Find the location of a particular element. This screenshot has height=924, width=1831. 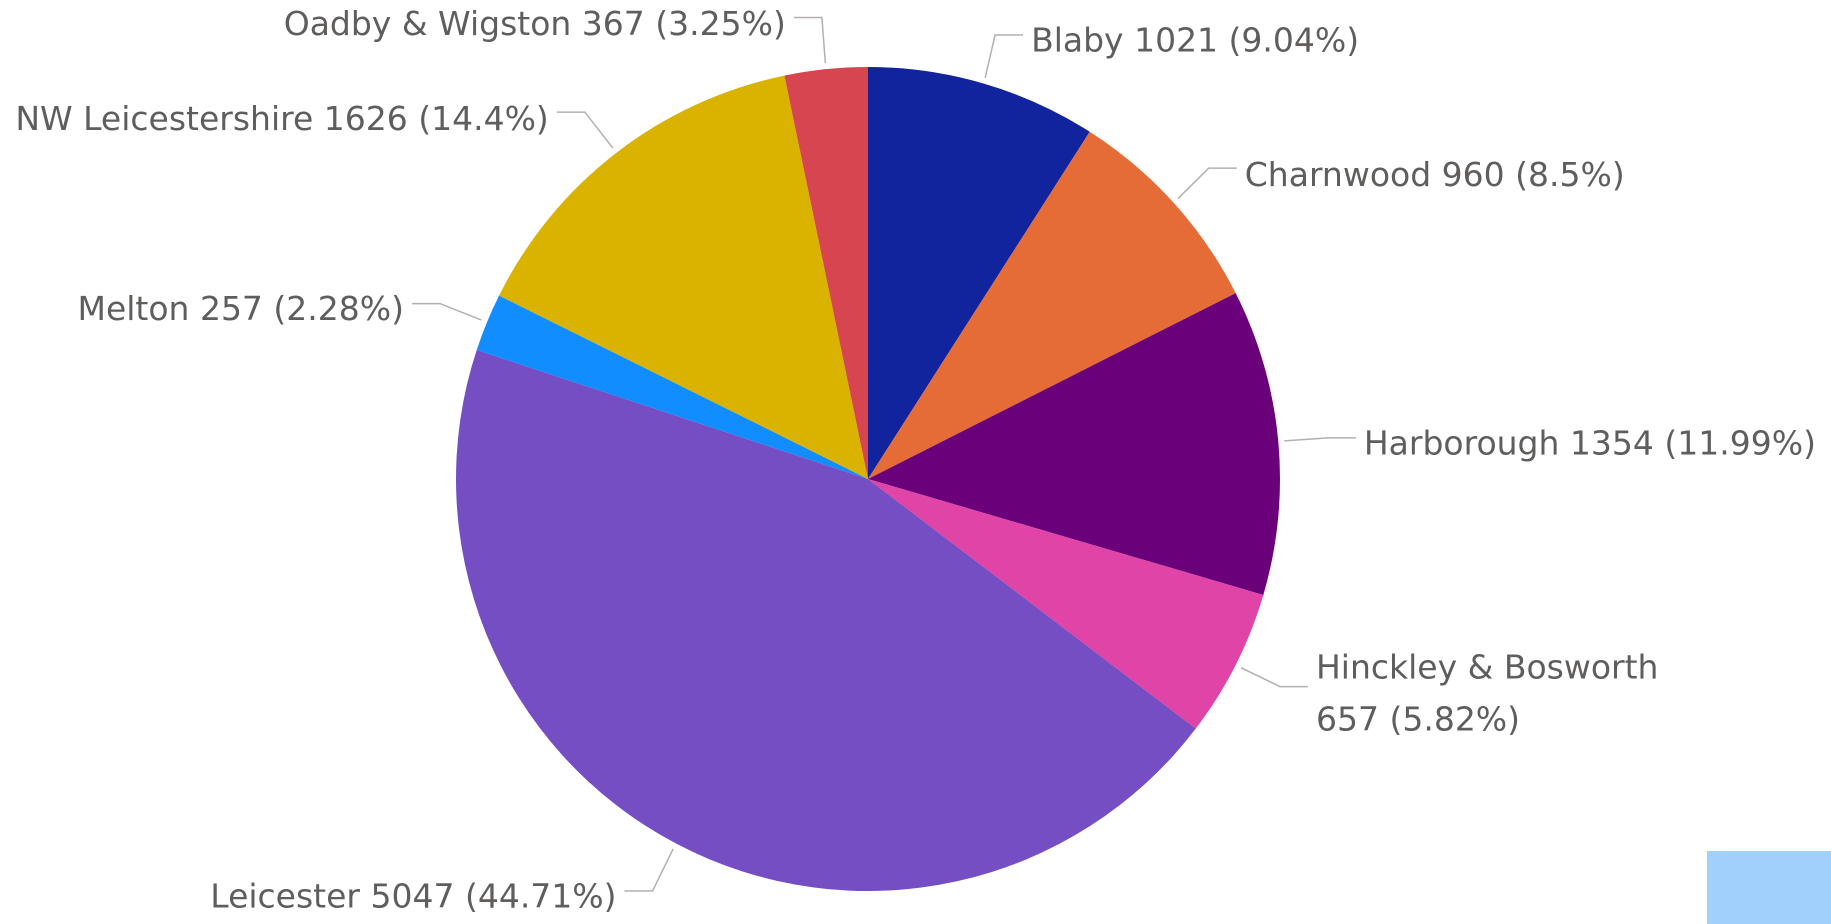

data-label: Melton 257 (2.28%) is located at coordinates (240, 308).